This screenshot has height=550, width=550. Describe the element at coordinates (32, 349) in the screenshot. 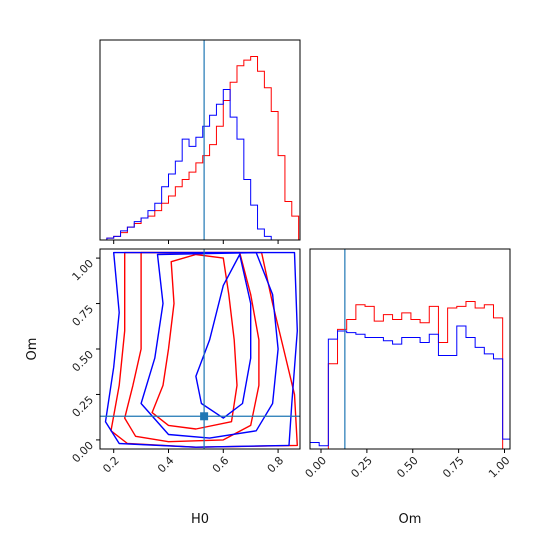

I see `joint-y-axis-label: Om` at that location.